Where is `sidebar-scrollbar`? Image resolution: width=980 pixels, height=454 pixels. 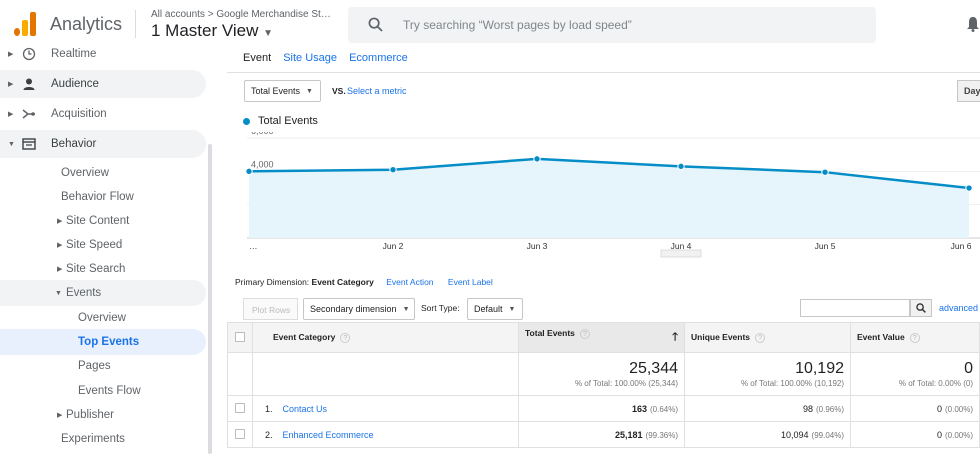 sidebar-scrollbar is located at coordinates (210, 299).